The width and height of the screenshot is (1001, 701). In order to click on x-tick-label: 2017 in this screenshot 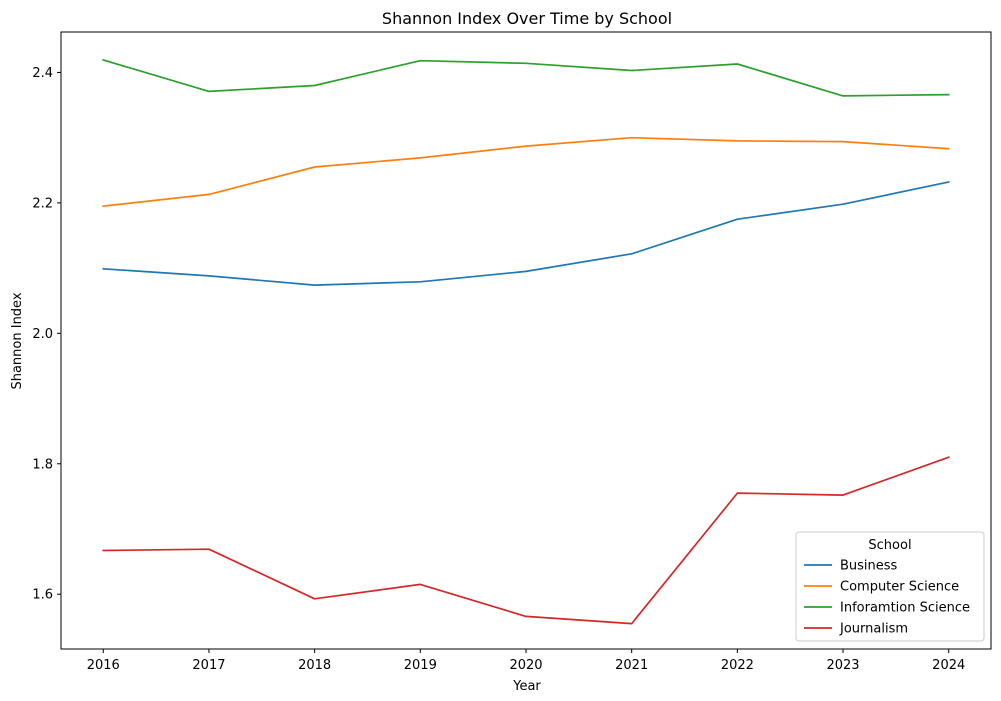, I will do `click(208, 665)`.